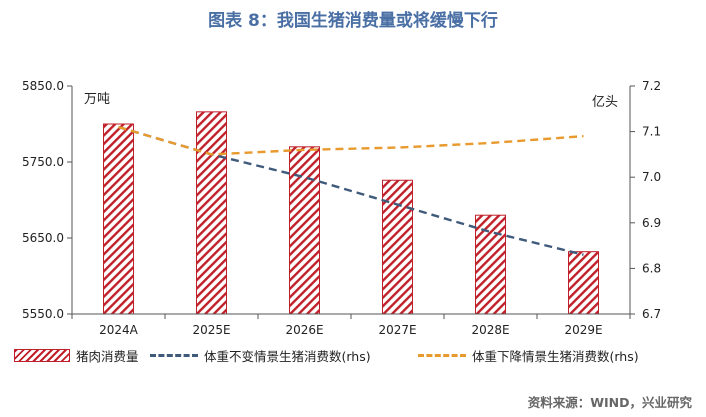 This screenshot has height=417, width=706. What do you see at coordinates (211, 213) in the screenshot?
I see `bar-2025E` at bounding box center [211, 213].